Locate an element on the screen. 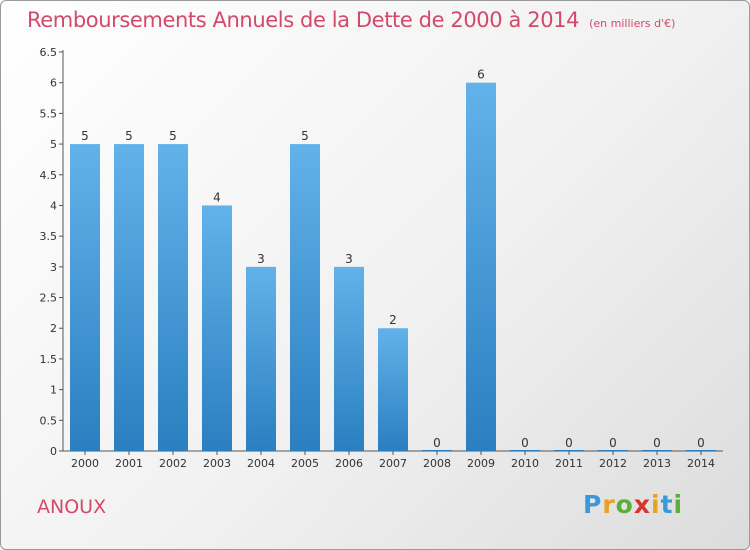 The width and height of the screenshot is (750, 550). x-tick-label: 2012 is located at coordinates (613, 463).